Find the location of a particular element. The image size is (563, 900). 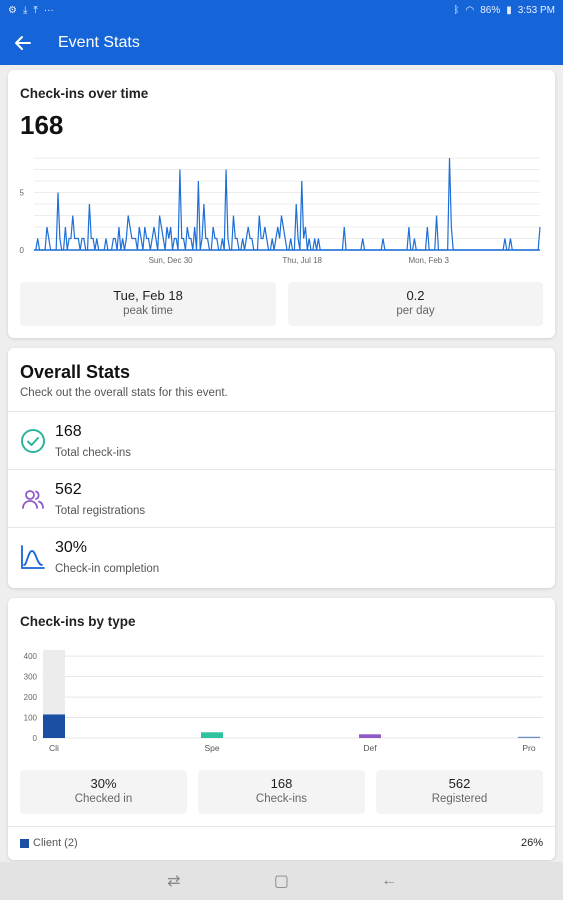

y-tick-label: 200 is located at coordinates (31, 697).